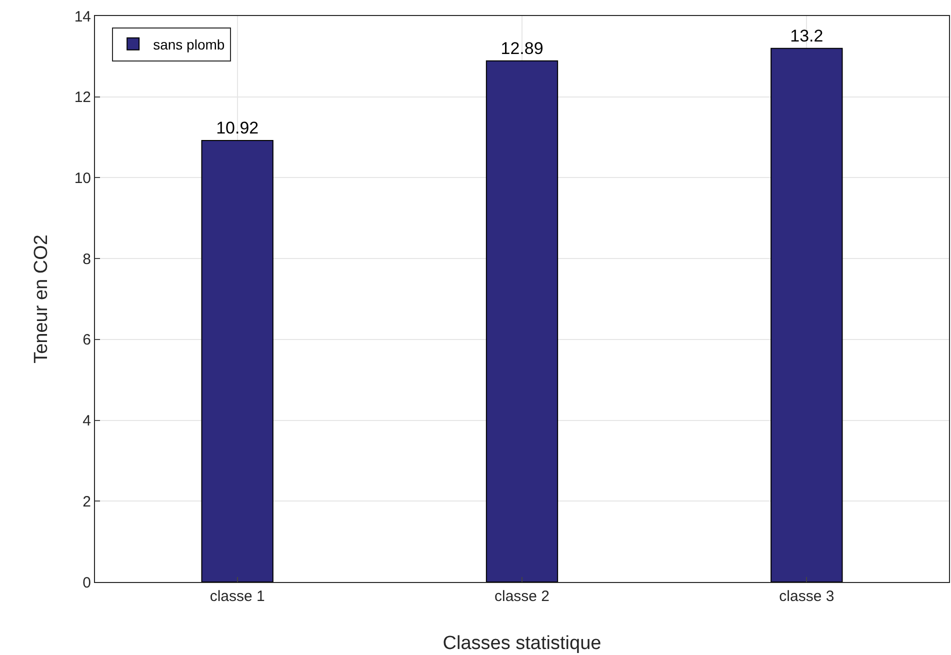 Image resolution: width=951 pixels, height=655 pixels. Describe the element at coordinates (189, 44) in the screenshot. I see `legend-label: sans plomb` at that location.